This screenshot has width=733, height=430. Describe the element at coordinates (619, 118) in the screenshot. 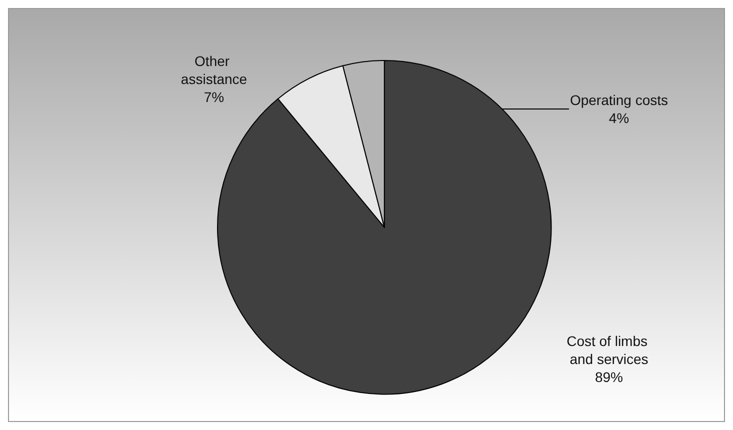

I see `data-label: 4%` at that location.